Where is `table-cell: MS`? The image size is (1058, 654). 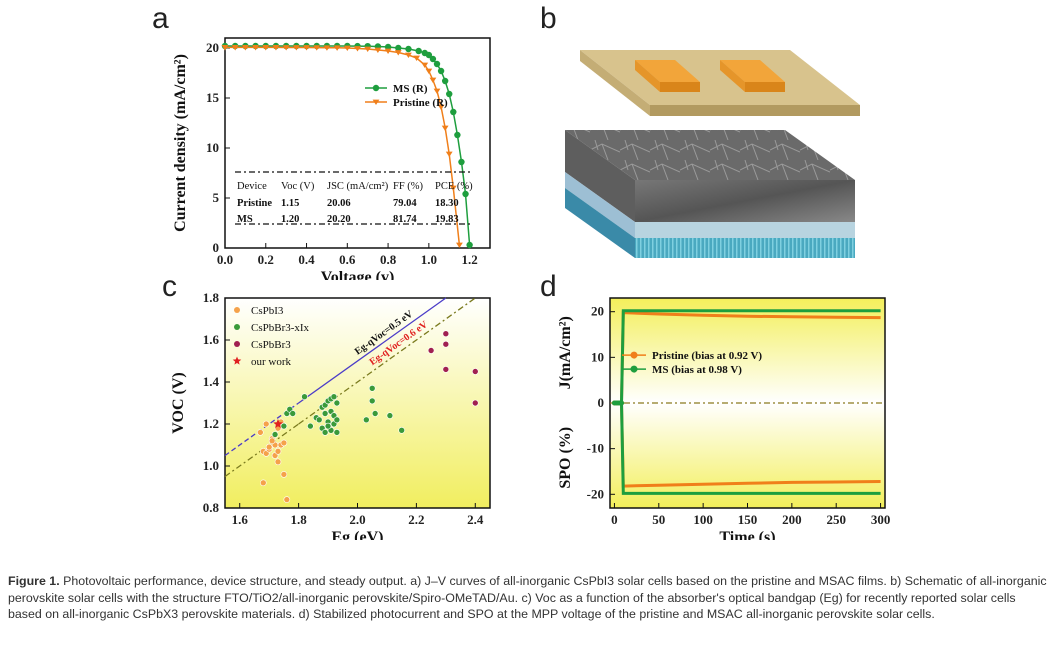
table-cell: MS is located at coordinates (245, 219).